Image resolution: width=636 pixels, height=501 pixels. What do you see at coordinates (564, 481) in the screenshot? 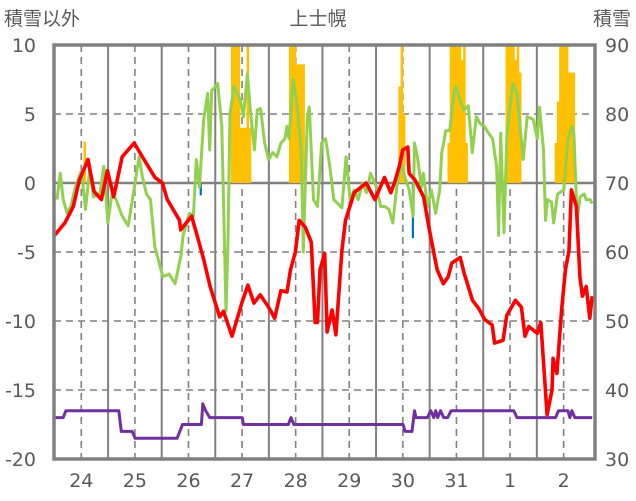
I see `x-tick-label: 2` at bounding box center [564, 481].